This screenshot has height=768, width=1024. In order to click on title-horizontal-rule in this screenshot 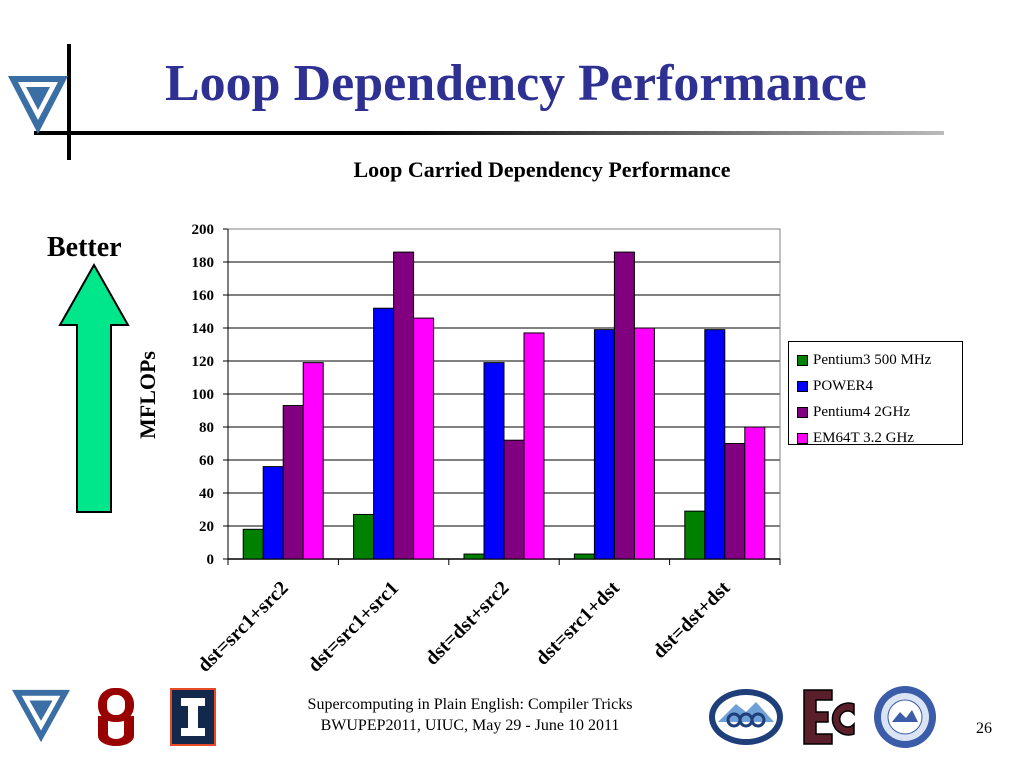, I will do `click(489, 133)`.